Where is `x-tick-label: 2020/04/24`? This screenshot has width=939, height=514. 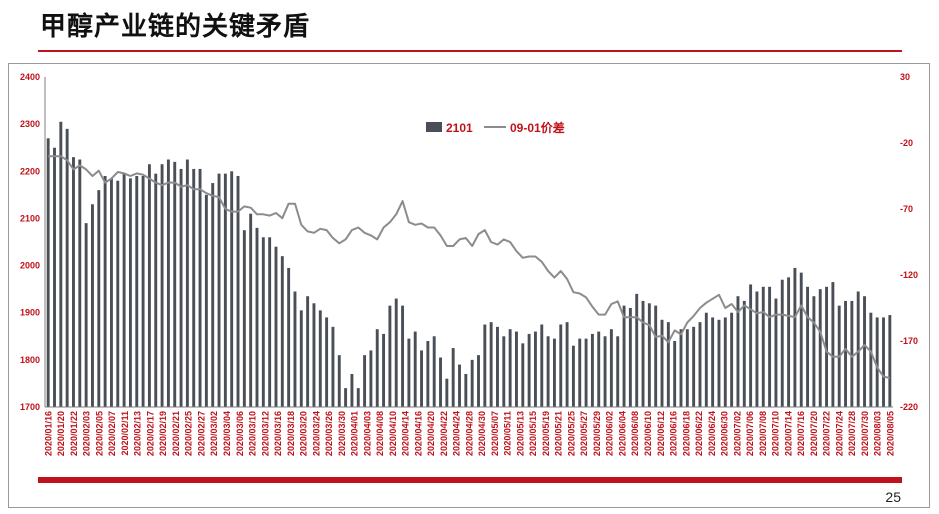
x-tick-label: 2020/04/24 is located at coordinates (457, 433).